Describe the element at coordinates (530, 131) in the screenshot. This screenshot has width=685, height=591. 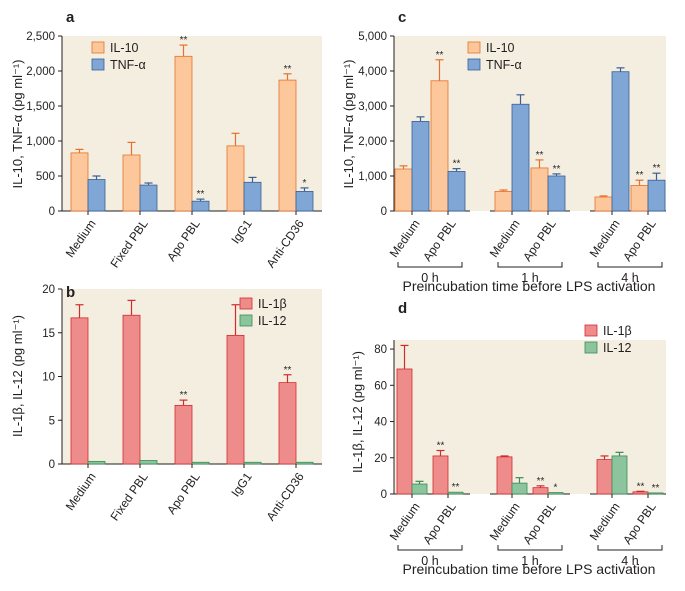
I see `panel-c-bars: ** ** ** ** ** **` at that location.